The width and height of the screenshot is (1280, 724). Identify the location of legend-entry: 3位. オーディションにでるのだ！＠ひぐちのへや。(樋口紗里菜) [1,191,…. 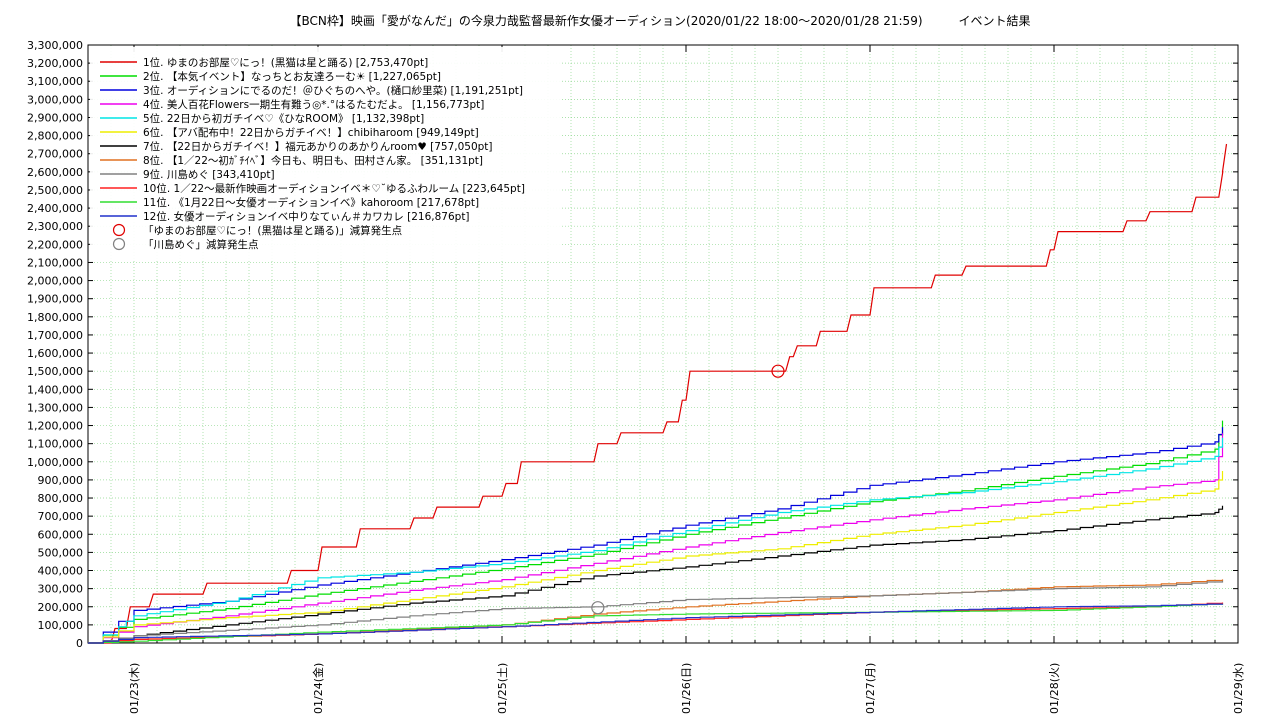
(333, 90).